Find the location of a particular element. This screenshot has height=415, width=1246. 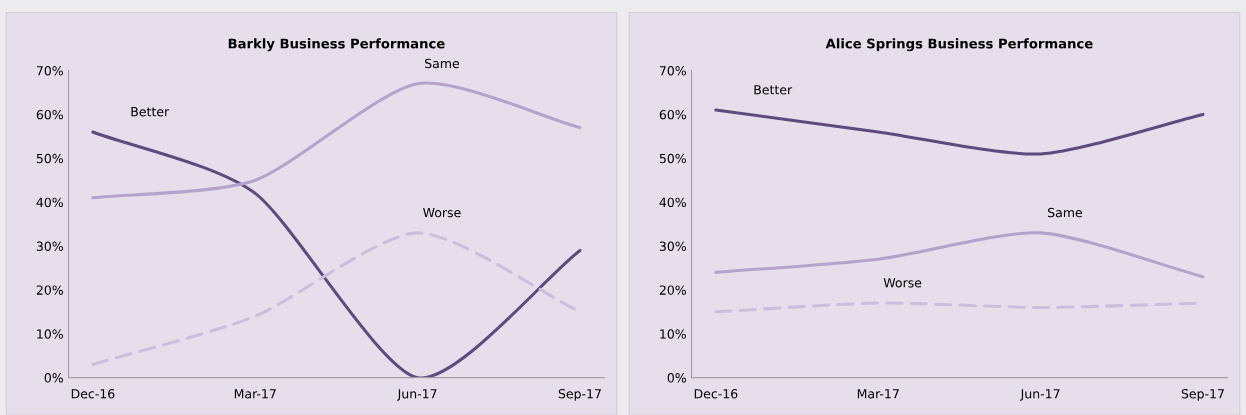

chart-title: Barkly Business Performance is located at coordinates (336, 45).